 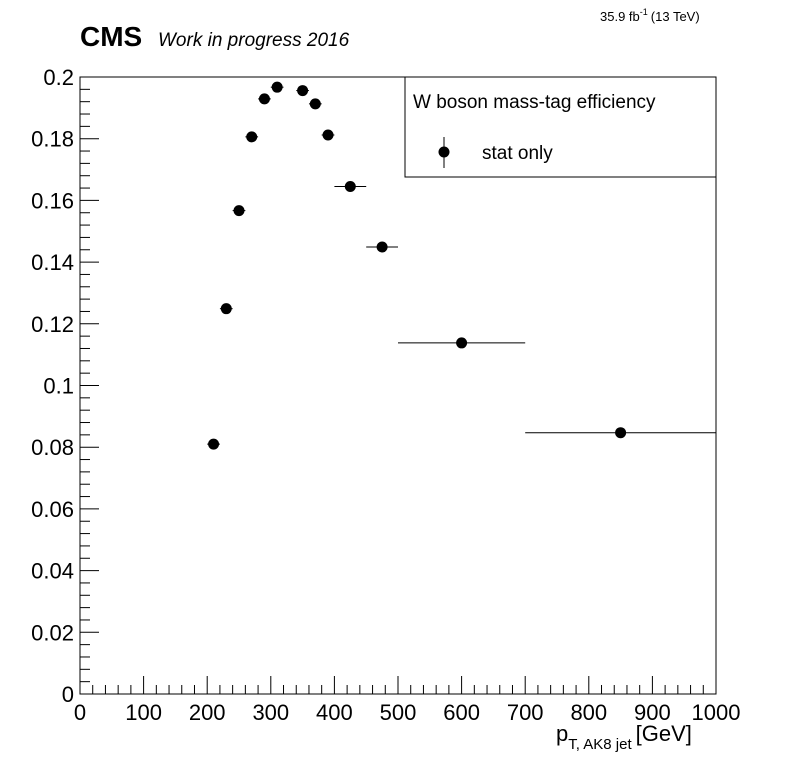 What do you see at coordinates (58, 77) in the screenshot?
I see `y-tick-label: 0.2` at bounding box center [58, 77].